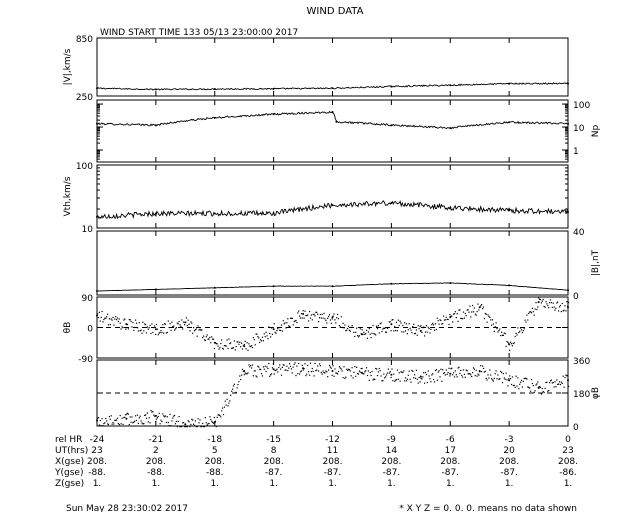 Image resolution: width=640 pixels, height=512 pixels. What do you see at coordinates (85, 360) in the screenshot?
I see `y-tick-label: -90` at bounding box center [85, 360].